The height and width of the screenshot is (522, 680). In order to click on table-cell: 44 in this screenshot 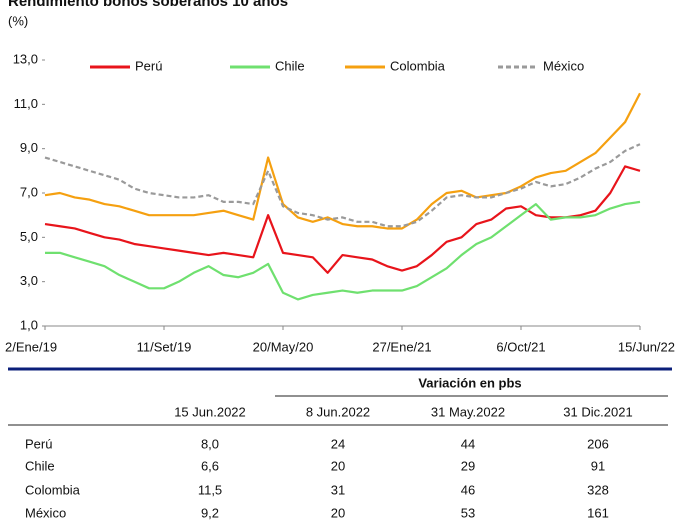, I will do `click(468, 443)`.